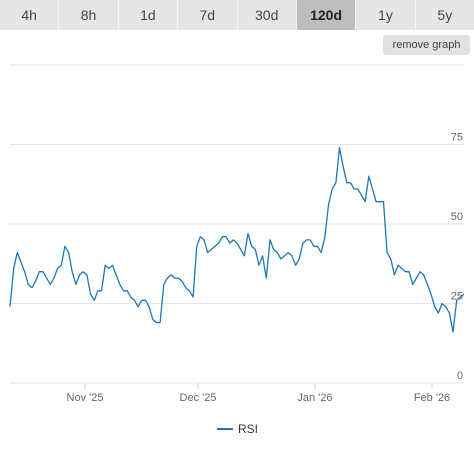 This screenshot has height=455, width=474. I want to click on x-tick-label: Feb '26, so click(432, 398).